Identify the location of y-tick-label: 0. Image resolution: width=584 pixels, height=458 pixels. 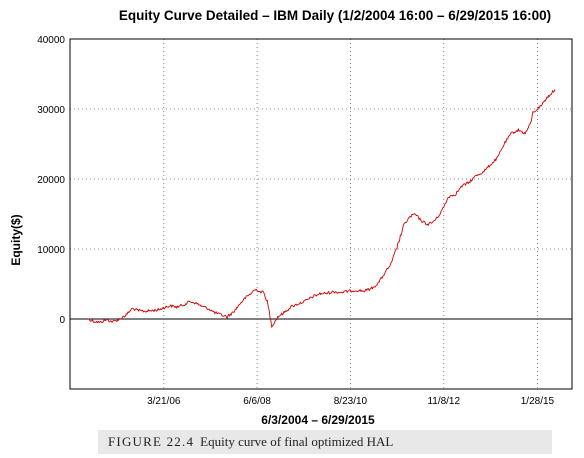
(62, 320).